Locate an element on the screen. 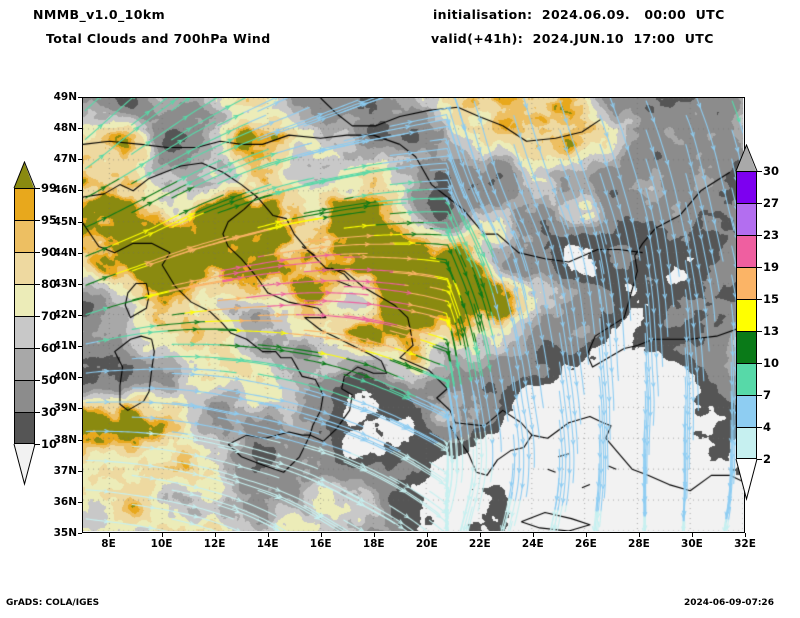  y-tick-label: 48N is located at coordinates (65, 128).